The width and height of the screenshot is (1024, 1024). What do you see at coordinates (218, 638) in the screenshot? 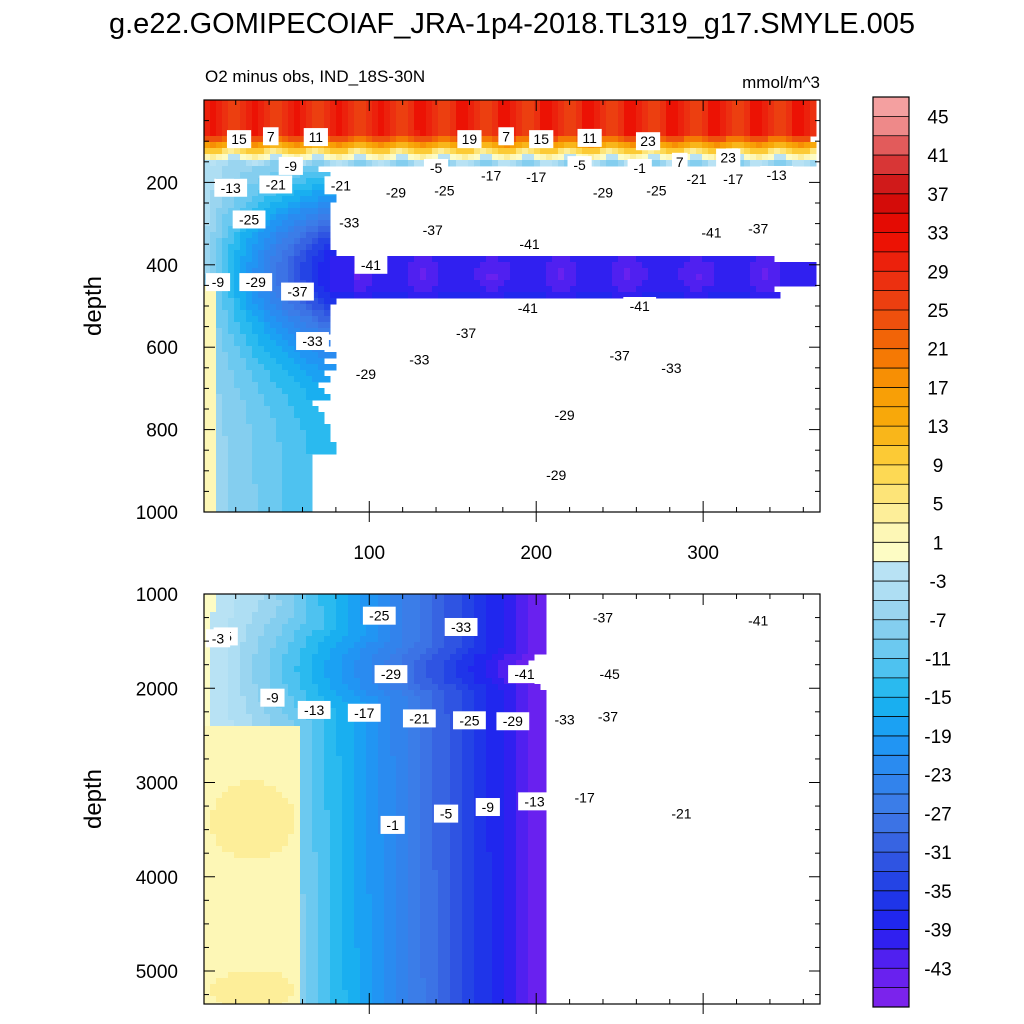
I see `svg-text: -3` at bounding box center [218, 638].